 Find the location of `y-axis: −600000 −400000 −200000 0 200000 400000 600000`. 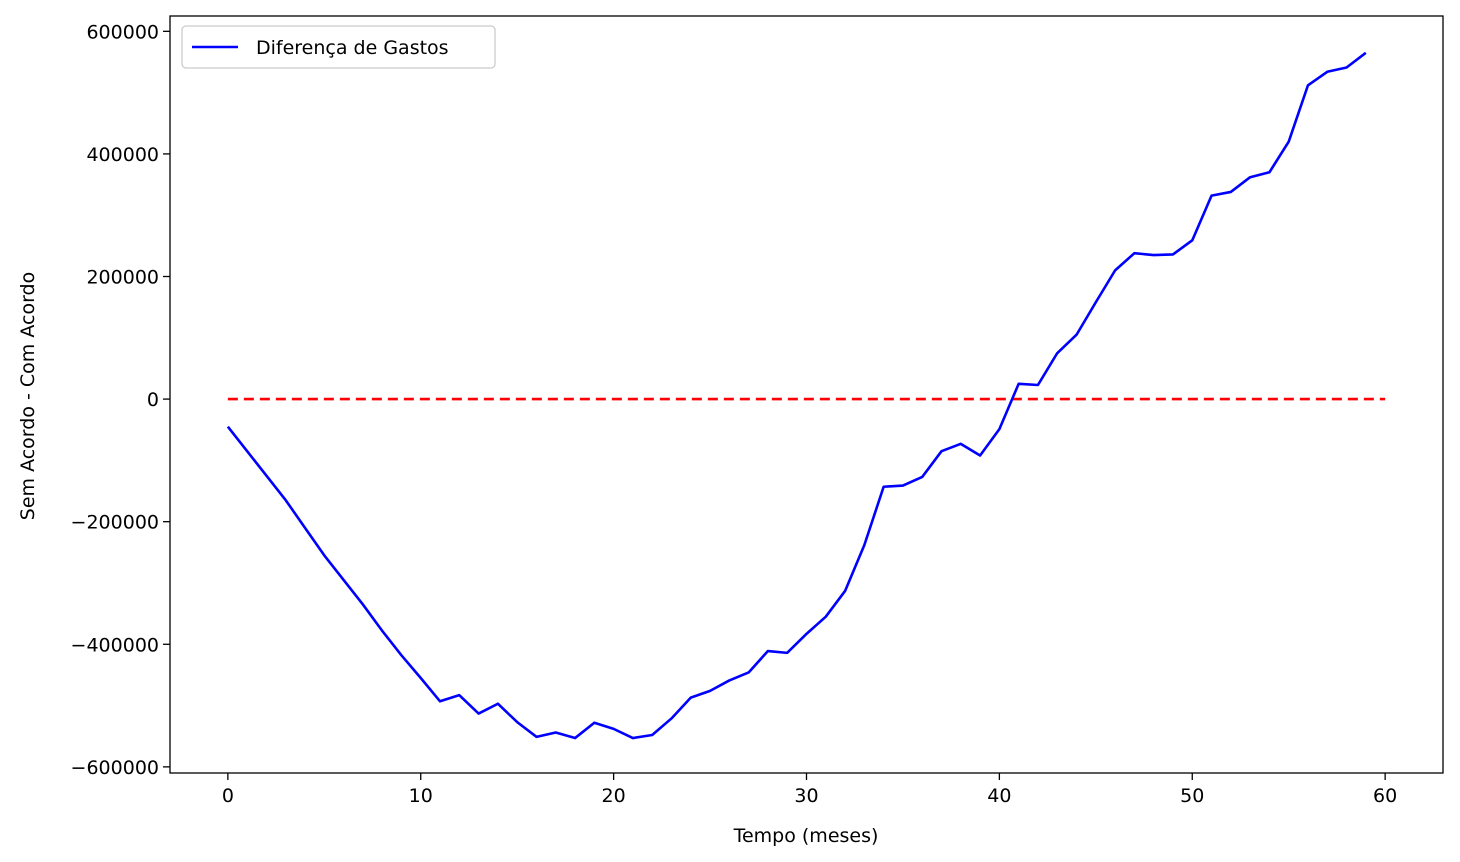

y-axis: −600000 −400000 −200000 0 200000 400000 600000 is located at coordinates (120, 400).